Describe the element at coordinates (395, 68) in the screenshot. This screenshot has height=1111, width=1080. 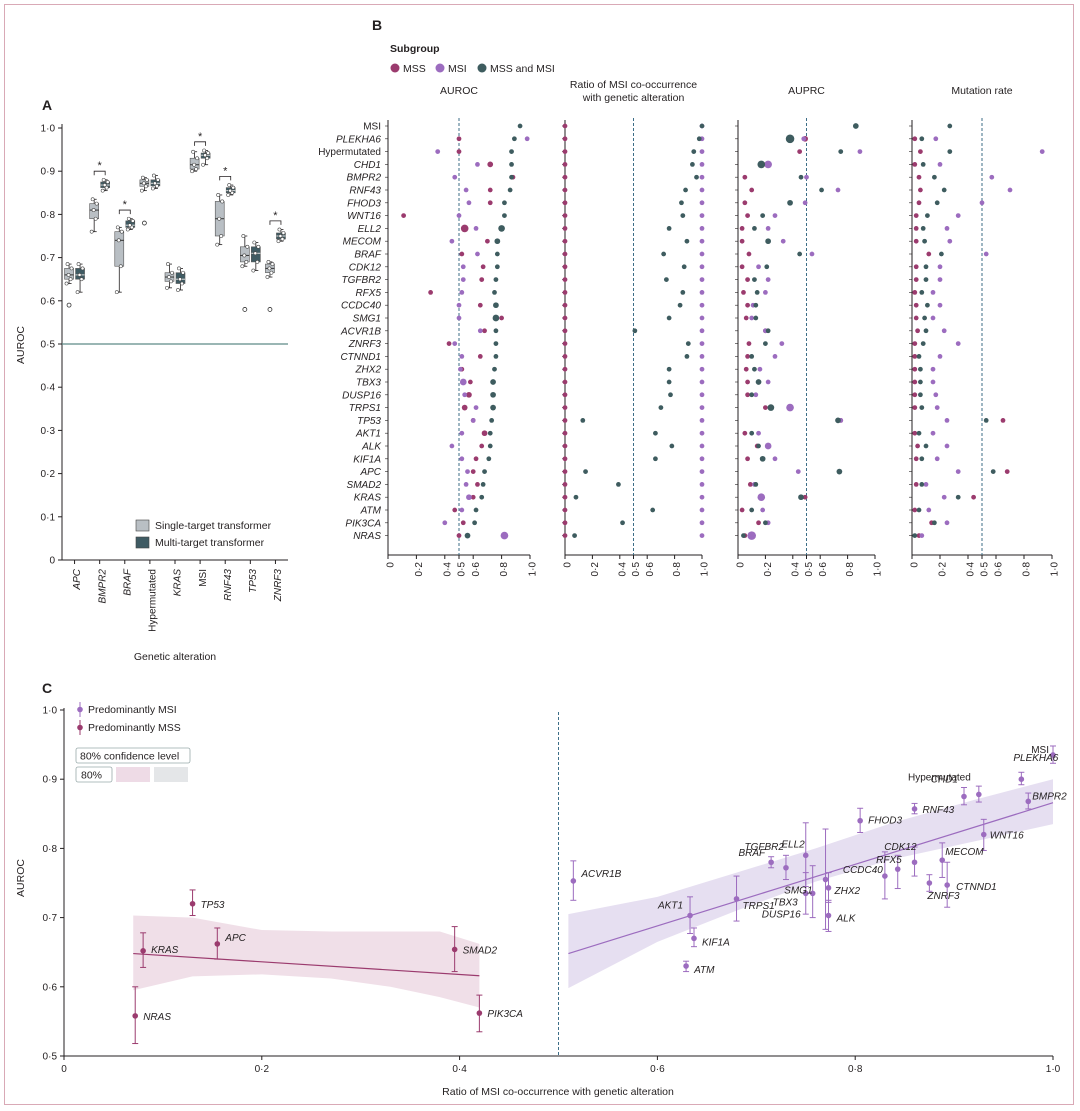
I see `panel-b-legend-dot` at that location.